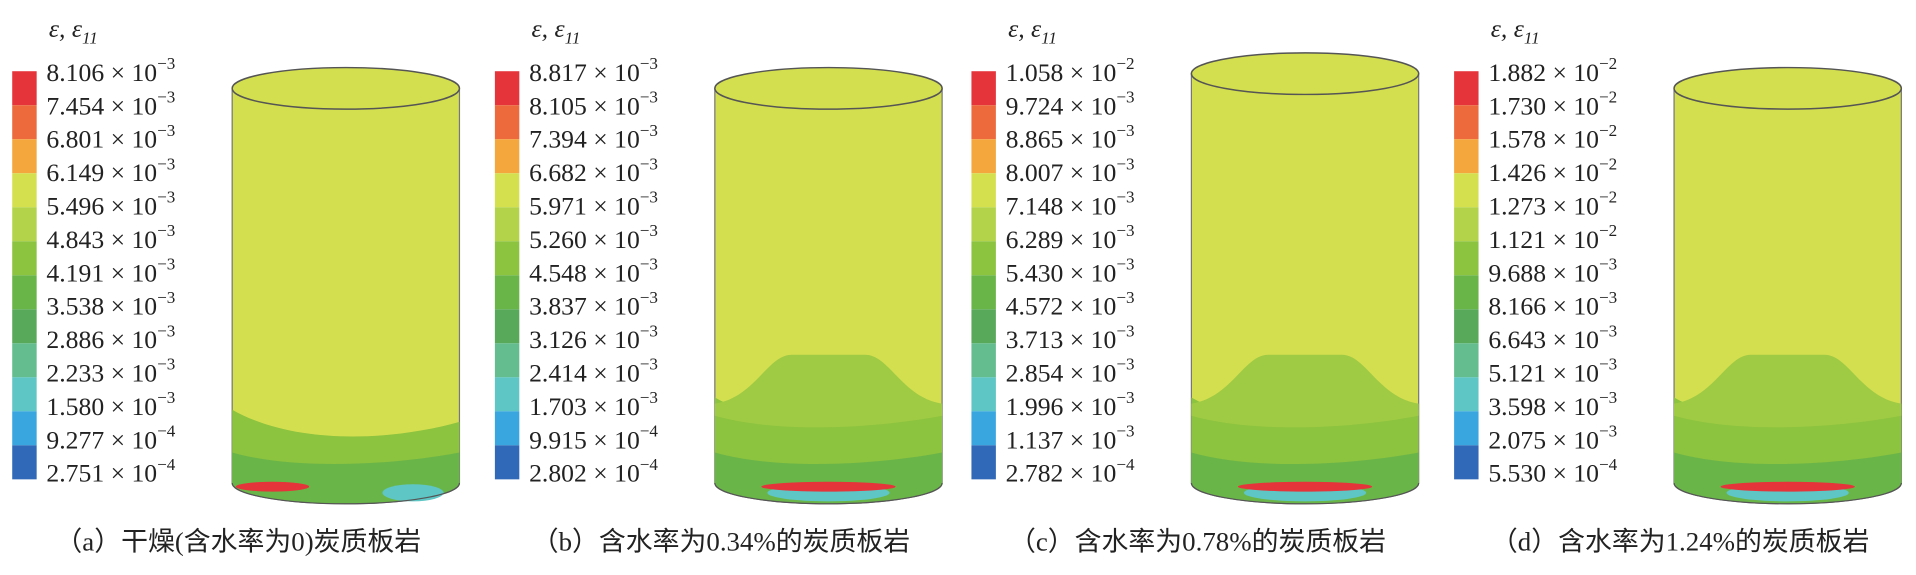  What do you see at coordinates (101, 339) in the screenshot?
I see `legend-label-base: 2.886 × 10` at bounding box center [101, 339].